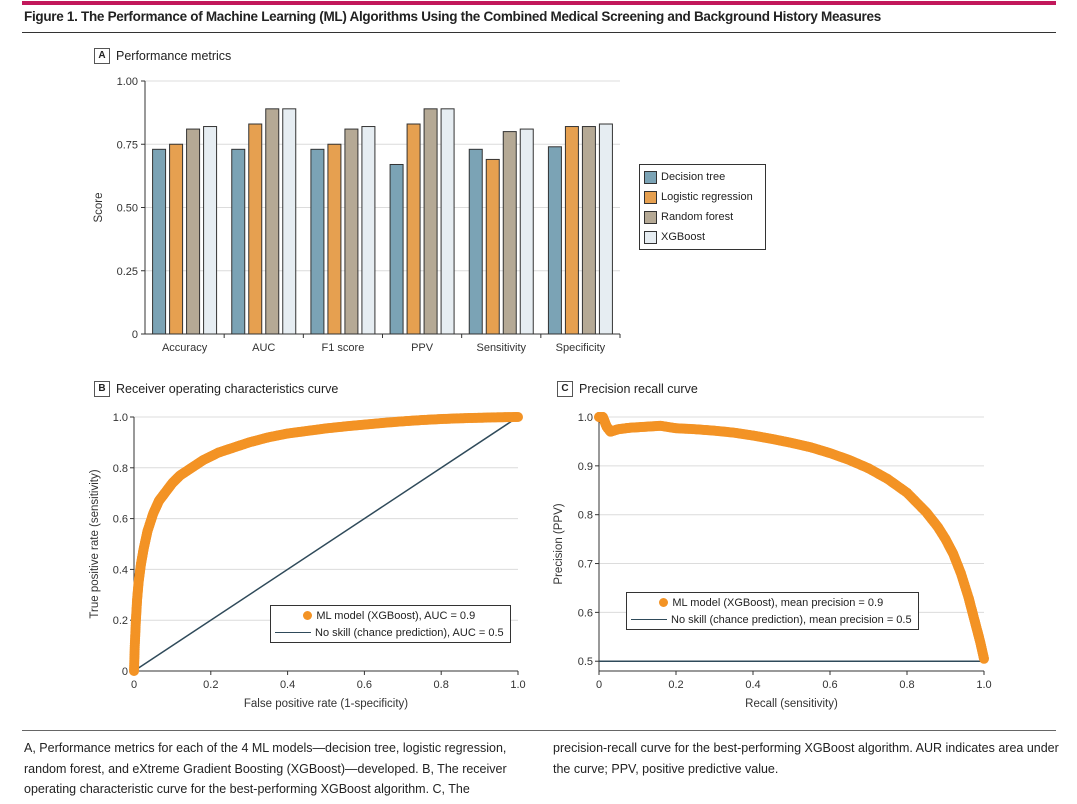  I want to click on x-tick-label: PPV, so click(422, 348).